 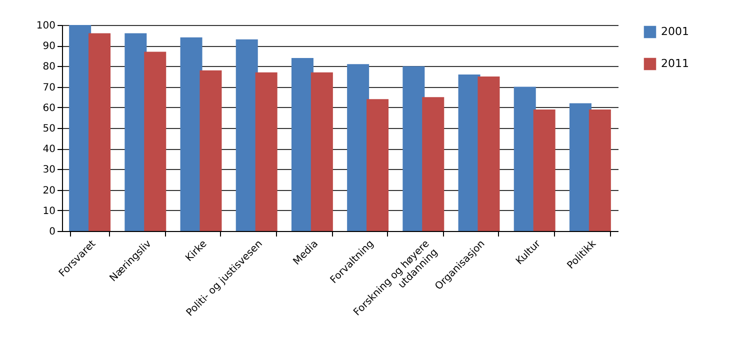 What do you see at coordinates (49, 190) in the screenshot?
I see `y-tick-label: 20` at bounding box center [49, 190].